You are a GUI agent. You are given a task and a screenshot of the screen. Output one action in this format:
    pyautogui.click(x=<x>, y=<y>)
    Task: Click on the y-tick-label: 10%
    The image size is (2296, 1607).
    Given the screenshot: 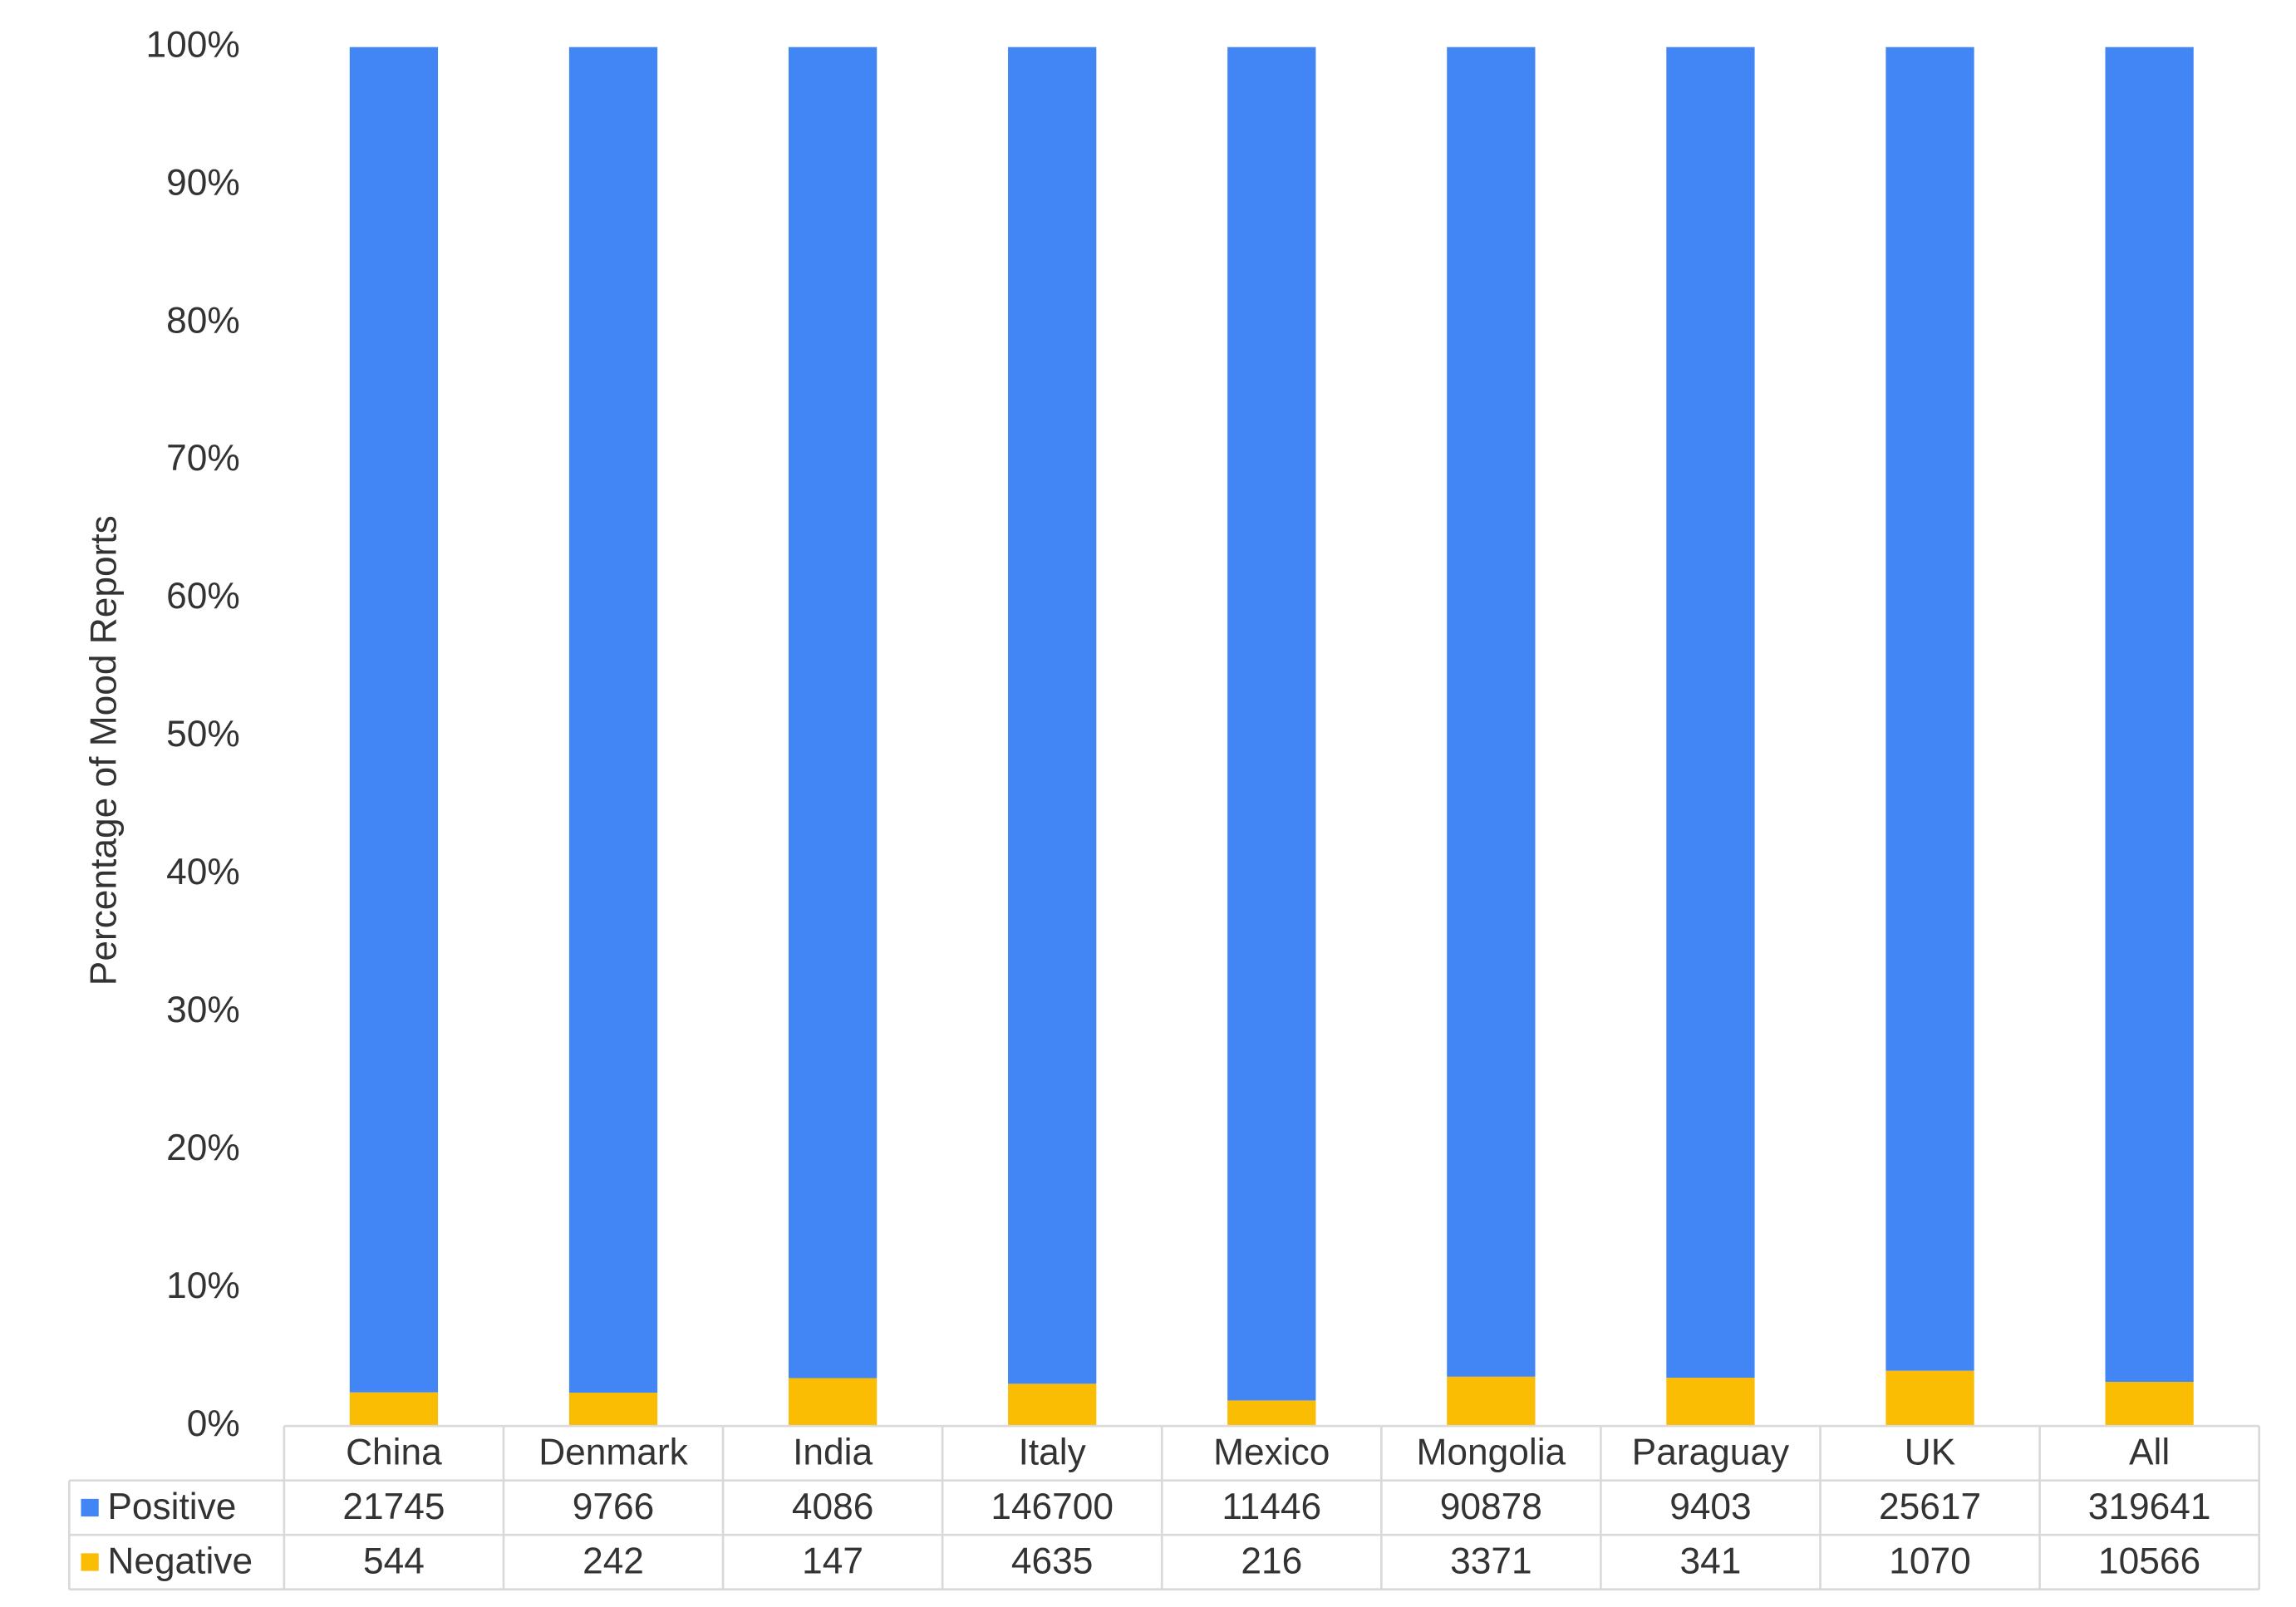 What is the action you would take?
    pyautogui.click(x=203, y=1285)
    